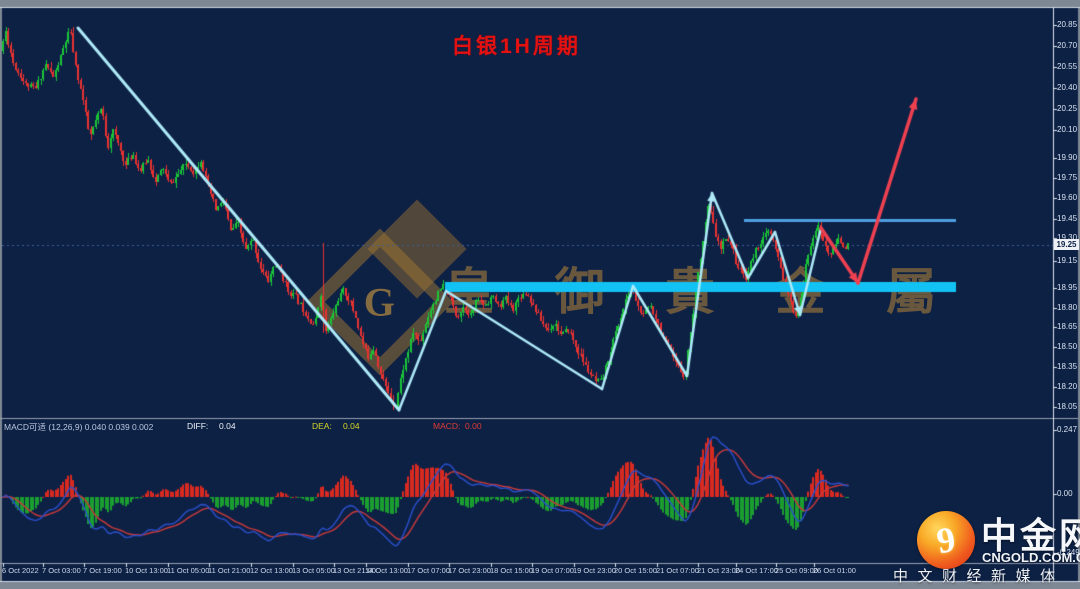 The height and width of the screenshot is (589, 1080). I want to click on current-price-box: 19.25, so click(1066, 244).